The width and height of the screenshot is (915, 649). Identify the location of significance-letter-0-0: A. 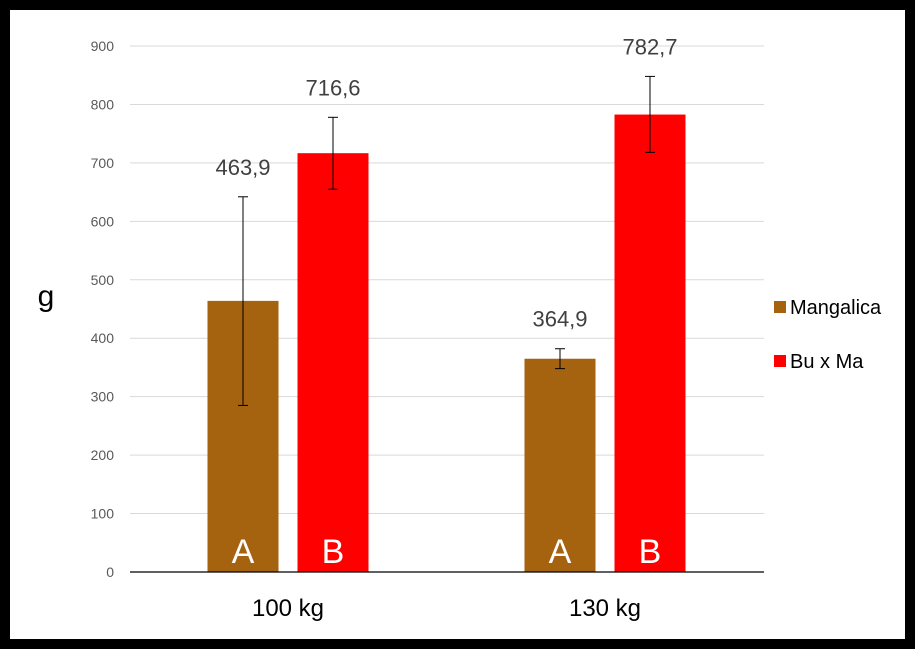
(243, 552).